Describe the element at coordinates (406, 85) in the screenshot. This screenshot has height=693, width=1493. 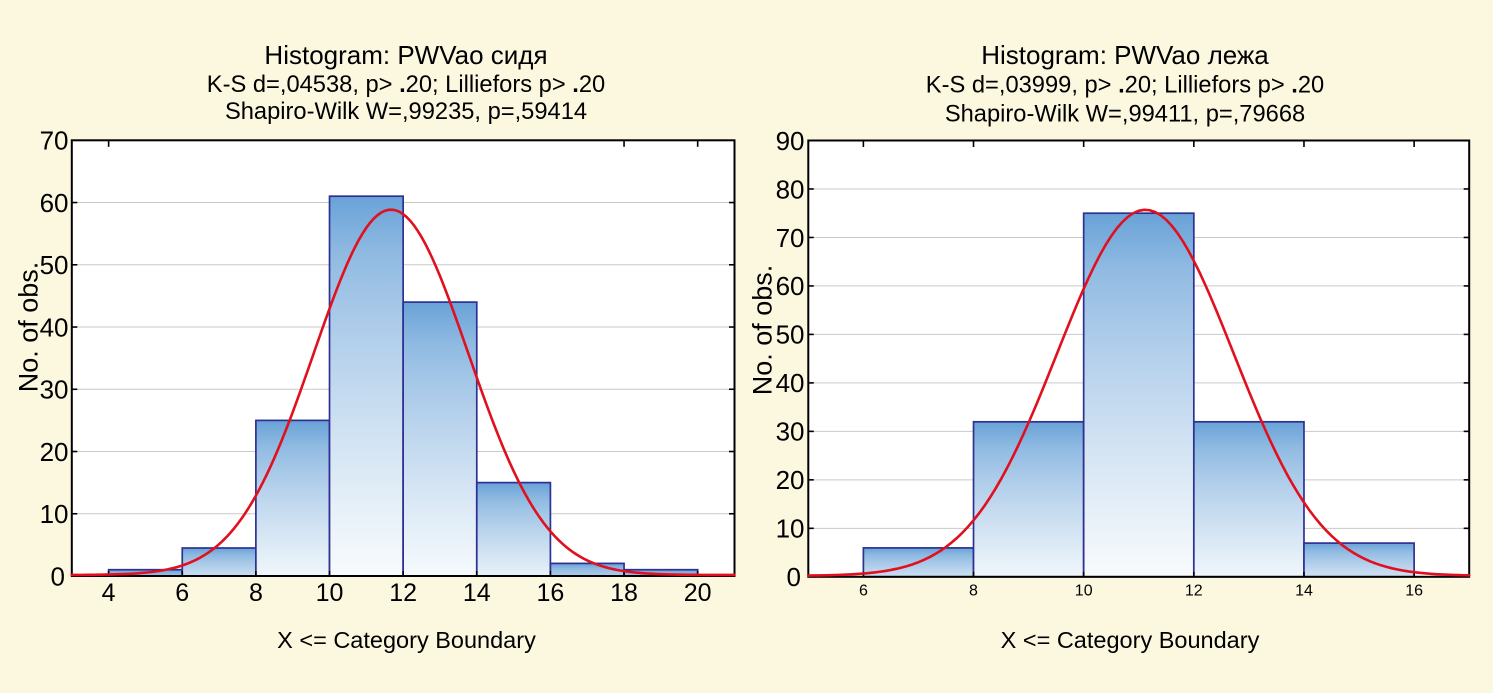
I see `svg-text:K-S d=,04538, p> .20; Lilliefo: K-S d=,04538, p> .20; Lilliefors p> .20` at that location.